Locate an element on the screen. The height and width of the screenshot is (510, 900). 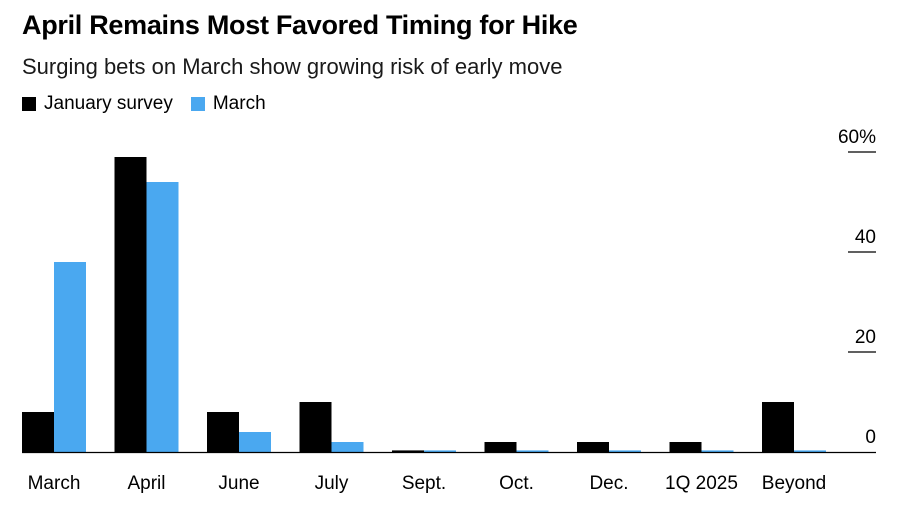
x-tick-label: June is located at coordinates (238, 483).